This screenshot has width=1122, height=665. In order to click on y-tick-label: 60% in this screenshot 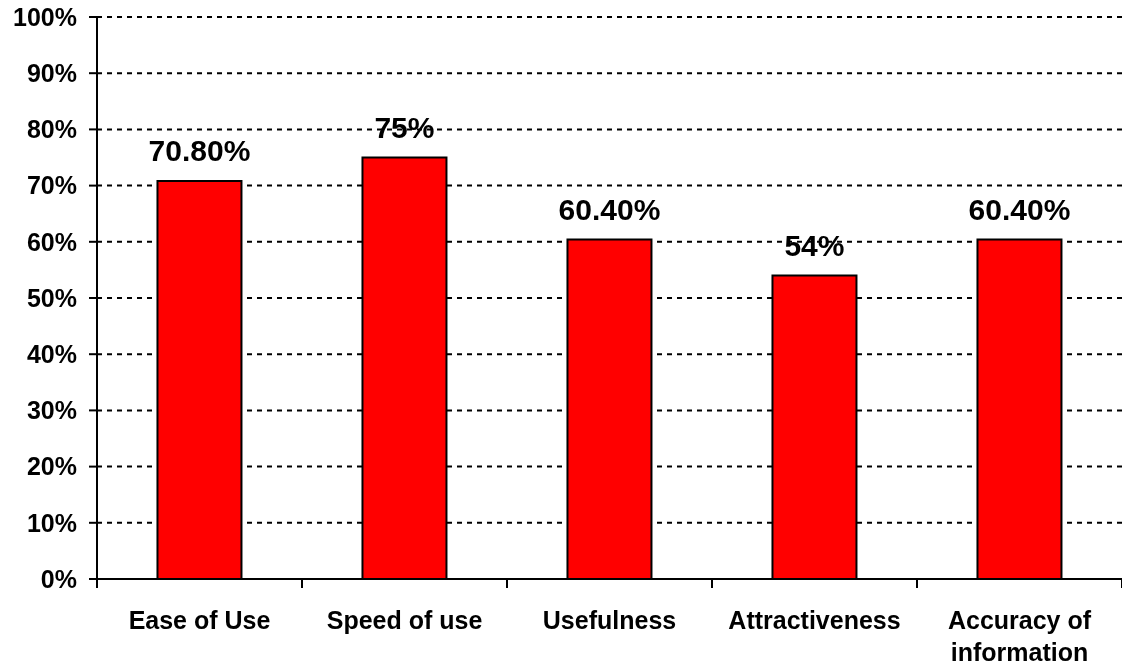, I will do `click(51, 241)`.